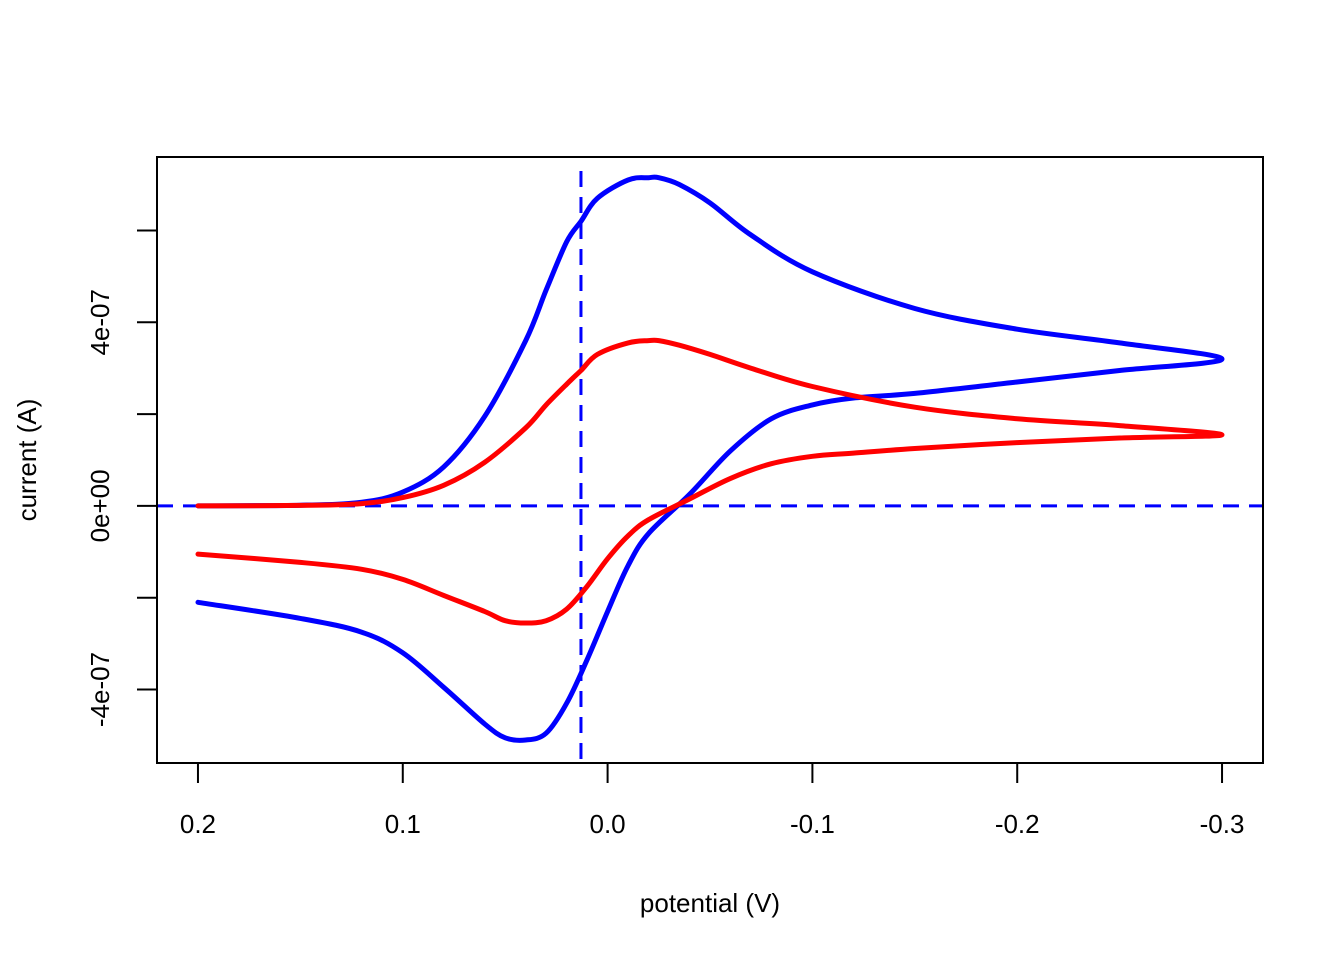 The image size is (1344, 960). What do you see at coordinates (121, 478) in the screenshot?
I see `y-axis: -4e-07 0e+00 4e-07` at bounding box center [121, 478].